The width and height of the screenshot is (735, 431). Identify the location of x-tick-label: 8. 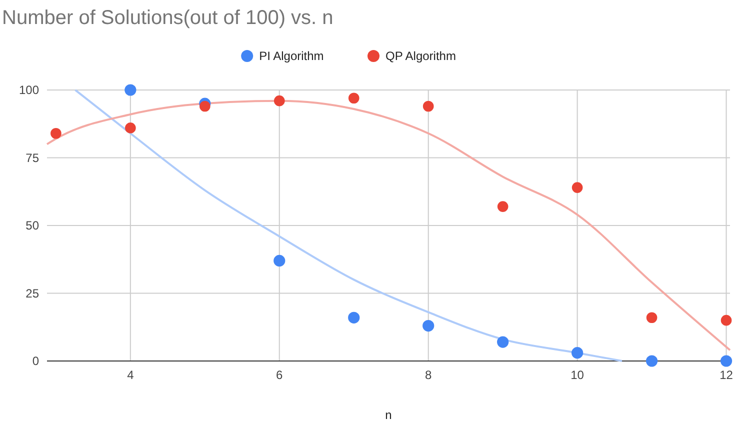
(428, 375).